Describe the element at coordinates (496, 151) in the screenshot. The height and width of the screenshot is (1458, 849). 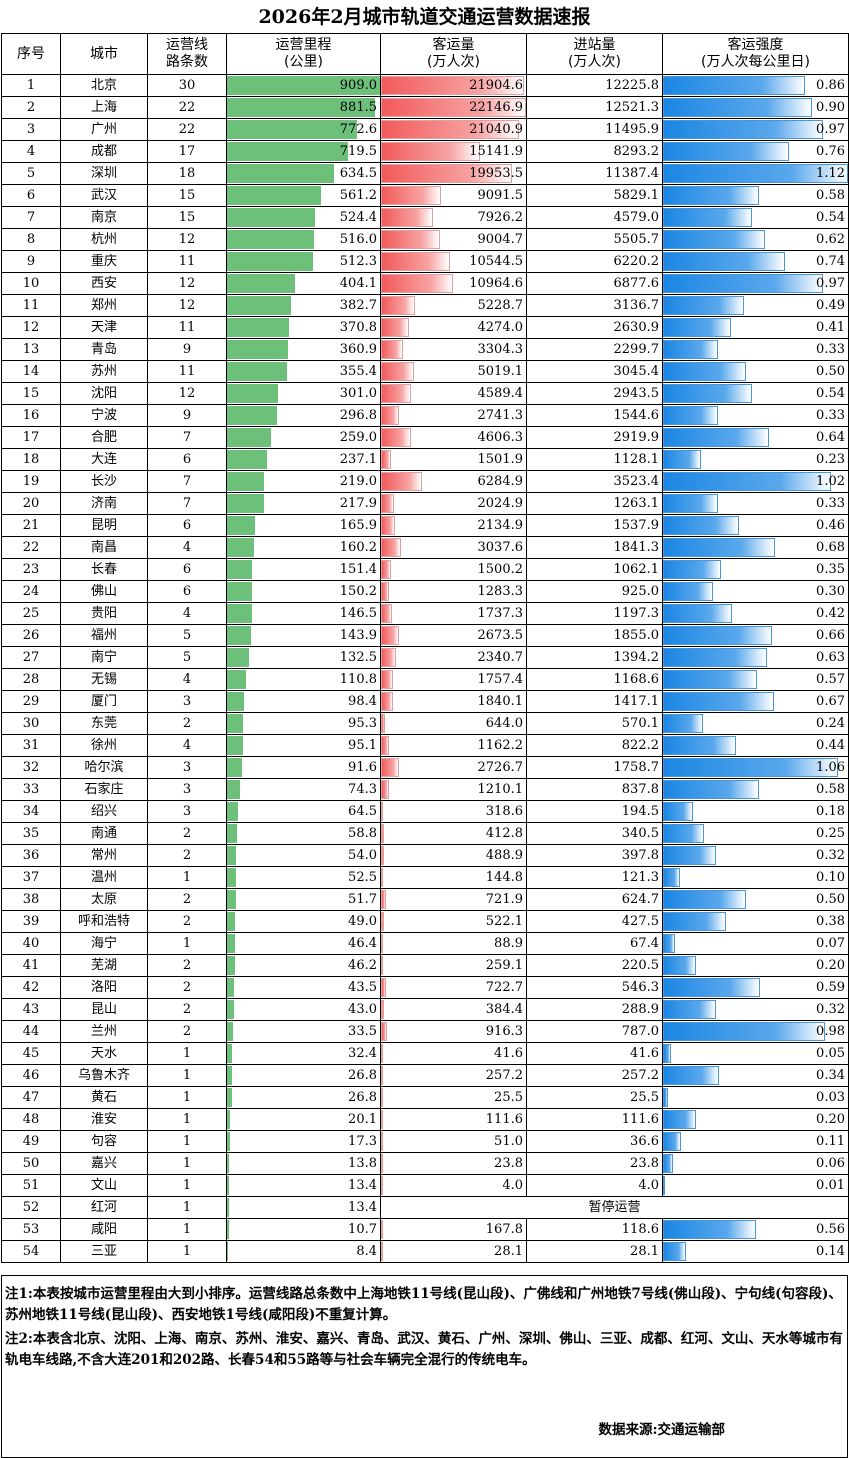
I see `ridership-cell-value: 15141.9` at that location.